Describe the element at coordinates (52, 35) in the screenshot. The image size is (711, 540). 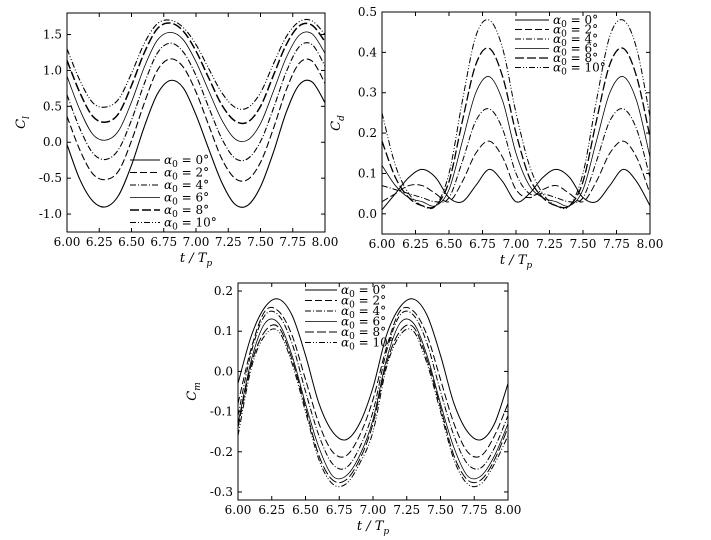
I see `y-tick-label: 1.5` at that location.